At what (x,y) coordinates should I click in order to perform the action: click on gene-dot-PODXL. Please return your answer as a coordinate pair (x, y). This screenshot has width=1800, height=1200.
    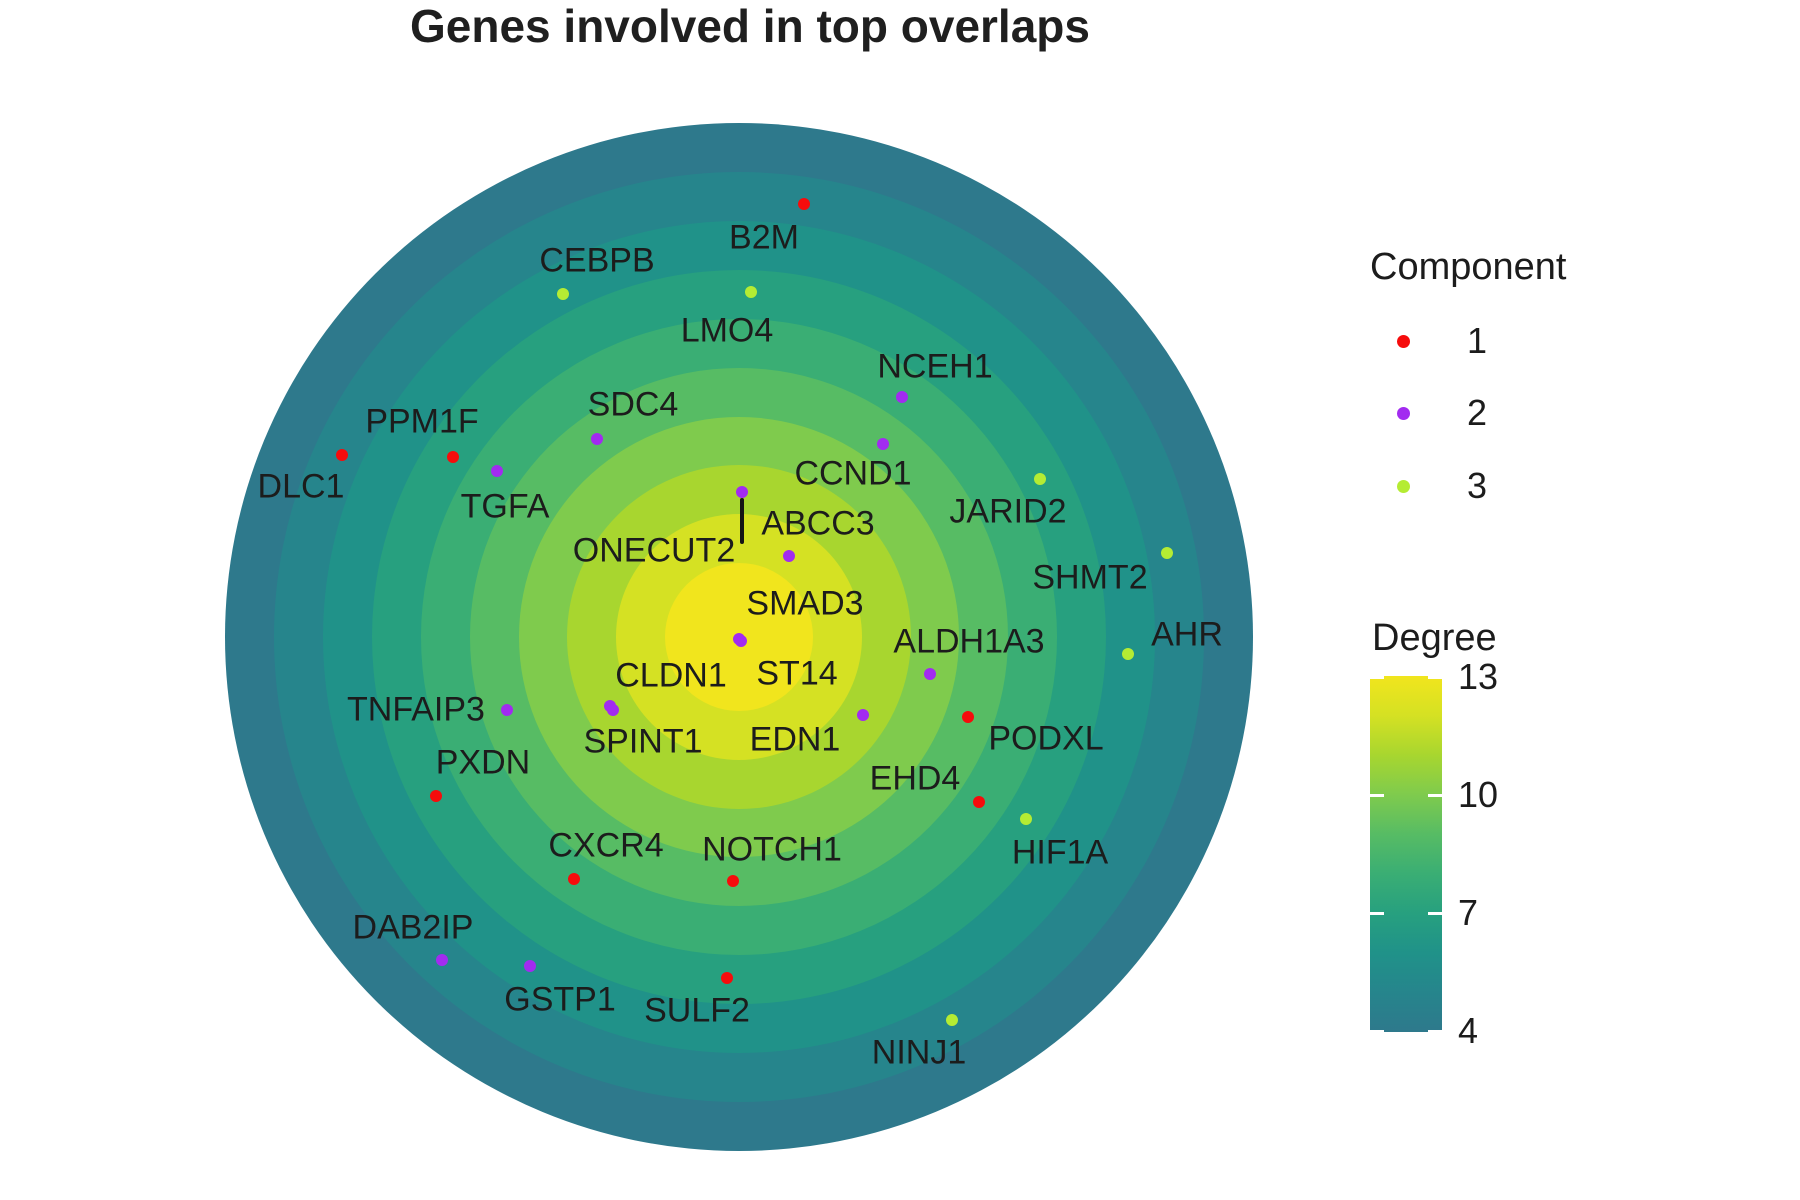
    Looking at the image, I should click on (968, 717).